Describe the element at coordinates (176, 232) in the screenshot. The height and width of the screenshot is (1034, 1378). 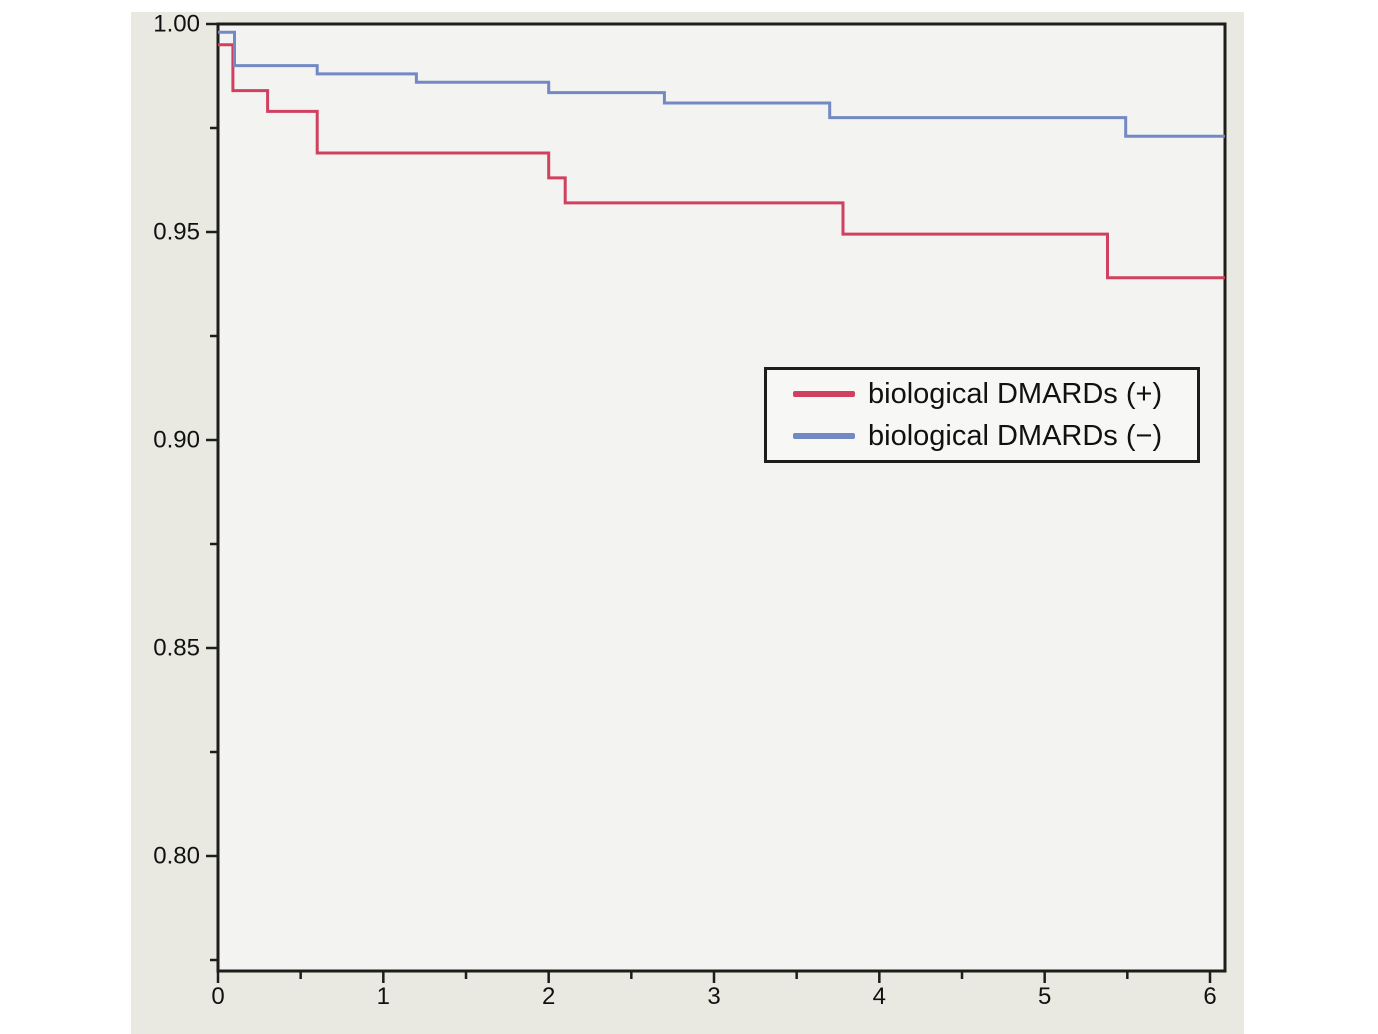
I see `svg-text: 0.95` at that location.